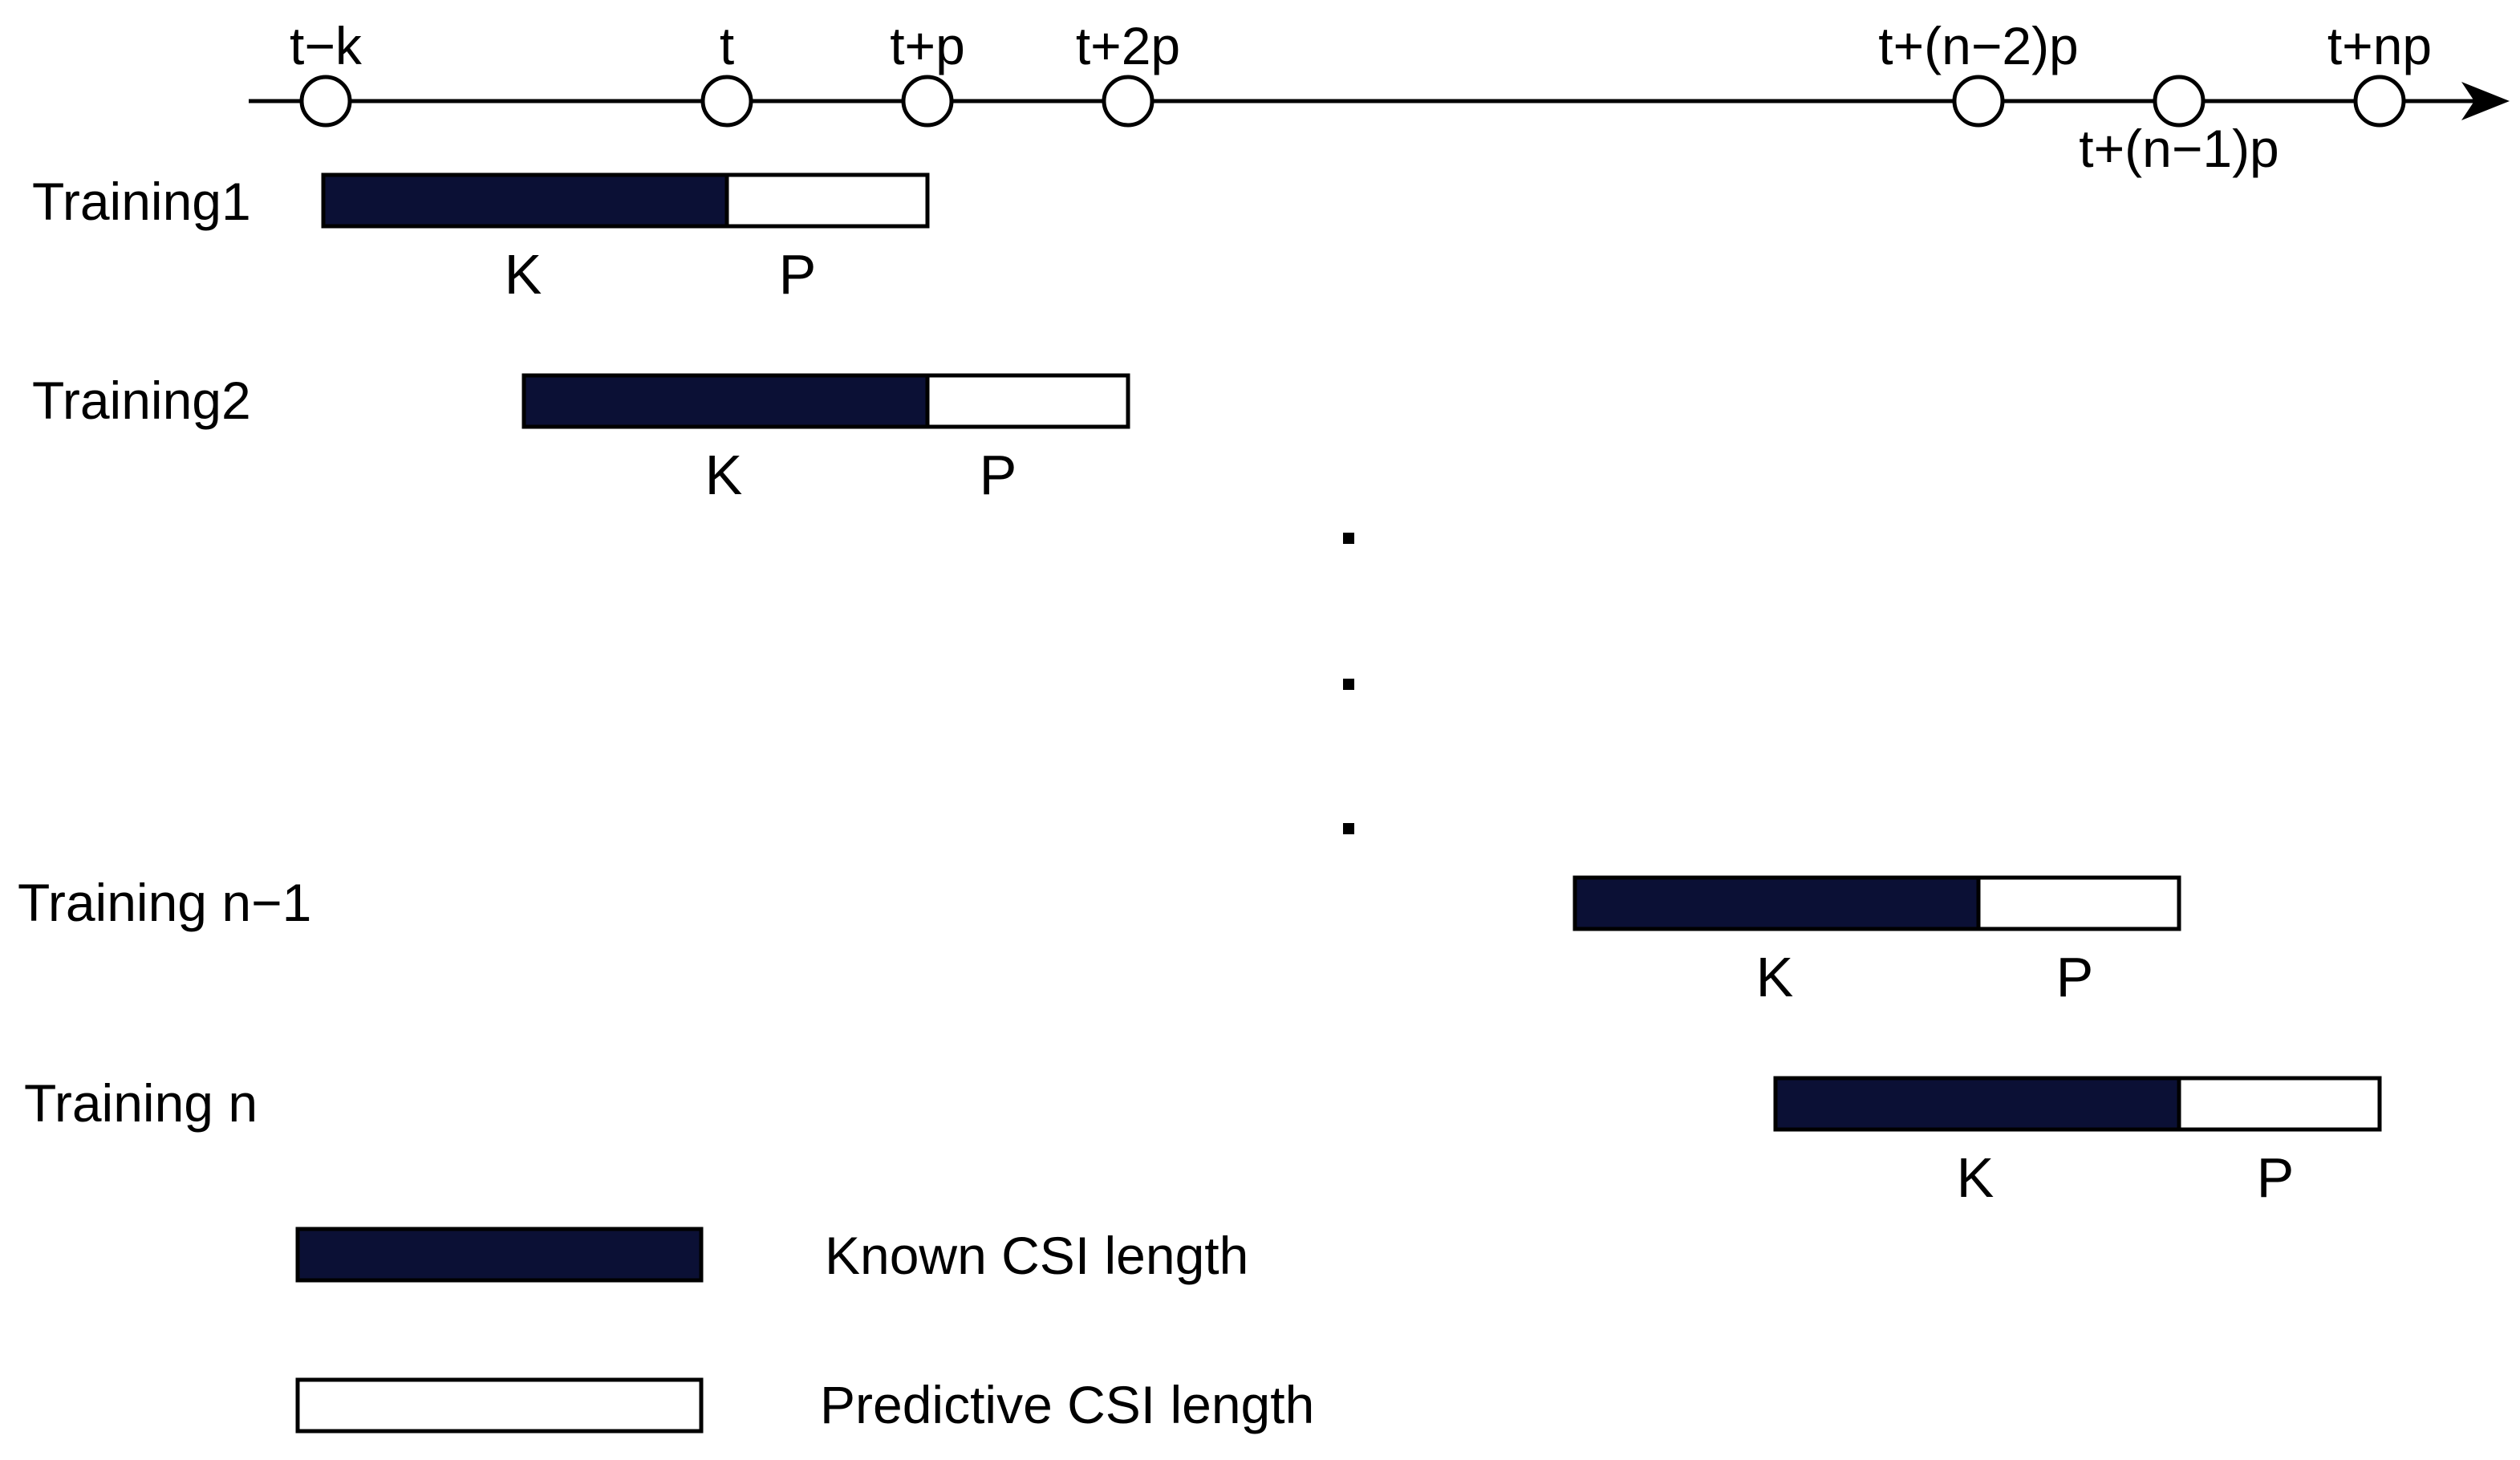  I want to click on timeline-tick: t+p, so click(927, 72).